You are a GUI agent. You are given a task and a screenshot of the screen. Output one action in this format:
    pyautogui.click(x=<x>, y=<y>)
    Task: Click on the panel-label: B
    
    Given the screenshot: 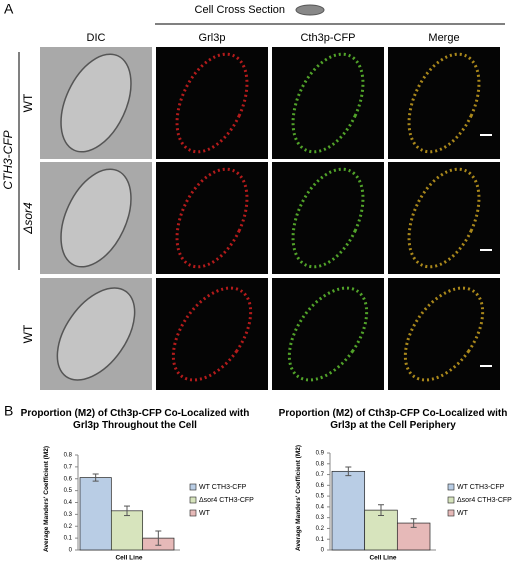 What is the action you would take?
    pyautogui.click(x=8, y=411)
    